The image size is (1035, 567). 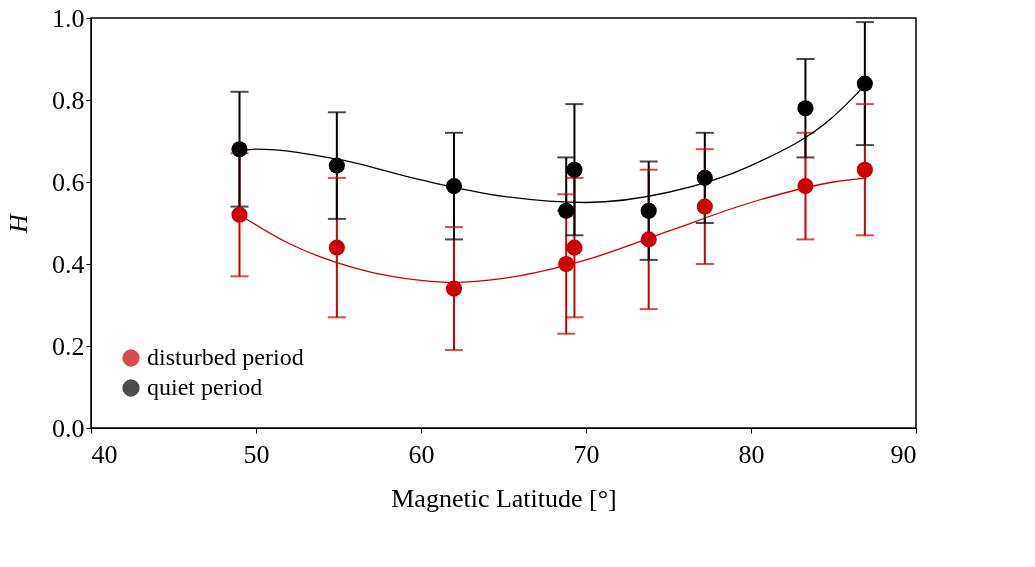 I want to click on y-tick-label: 1.0, so click(x=68, y=18).